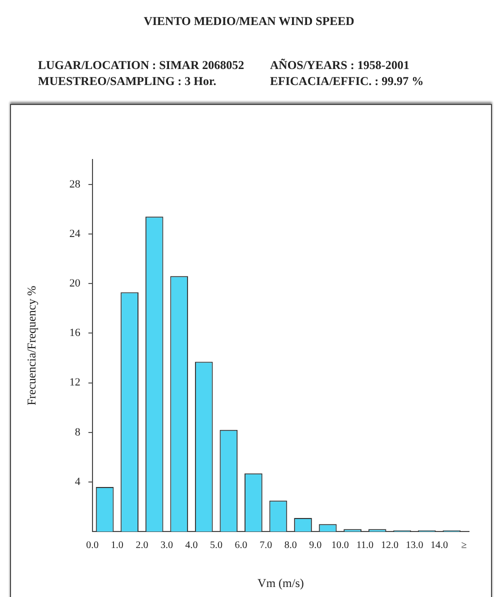 The image size is (498, 597). What do you see at coordinates (439, 546) in the screenshot?
I see `x-tick-label: 14.0` at bounding box center [439, 546].